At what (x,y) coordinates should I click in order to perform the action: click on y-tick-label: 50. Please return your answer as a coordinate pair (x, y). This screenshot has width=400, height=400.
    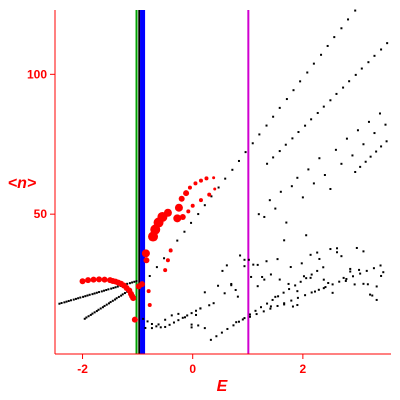
    Looking at the image, I should click on (41, 214).